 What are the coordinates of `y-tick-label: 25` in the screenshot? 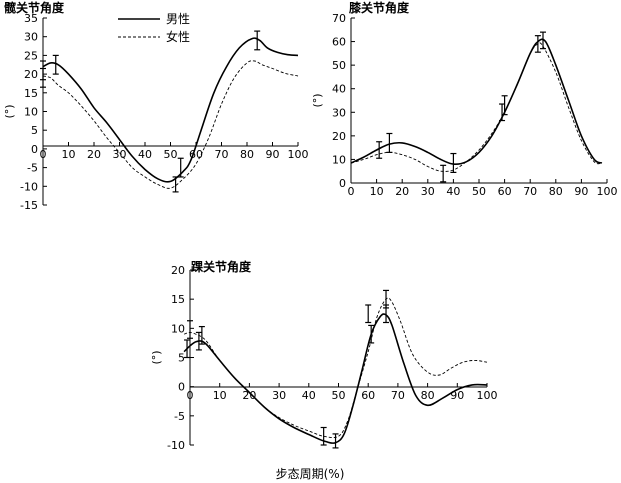 It's located at (31, 55).